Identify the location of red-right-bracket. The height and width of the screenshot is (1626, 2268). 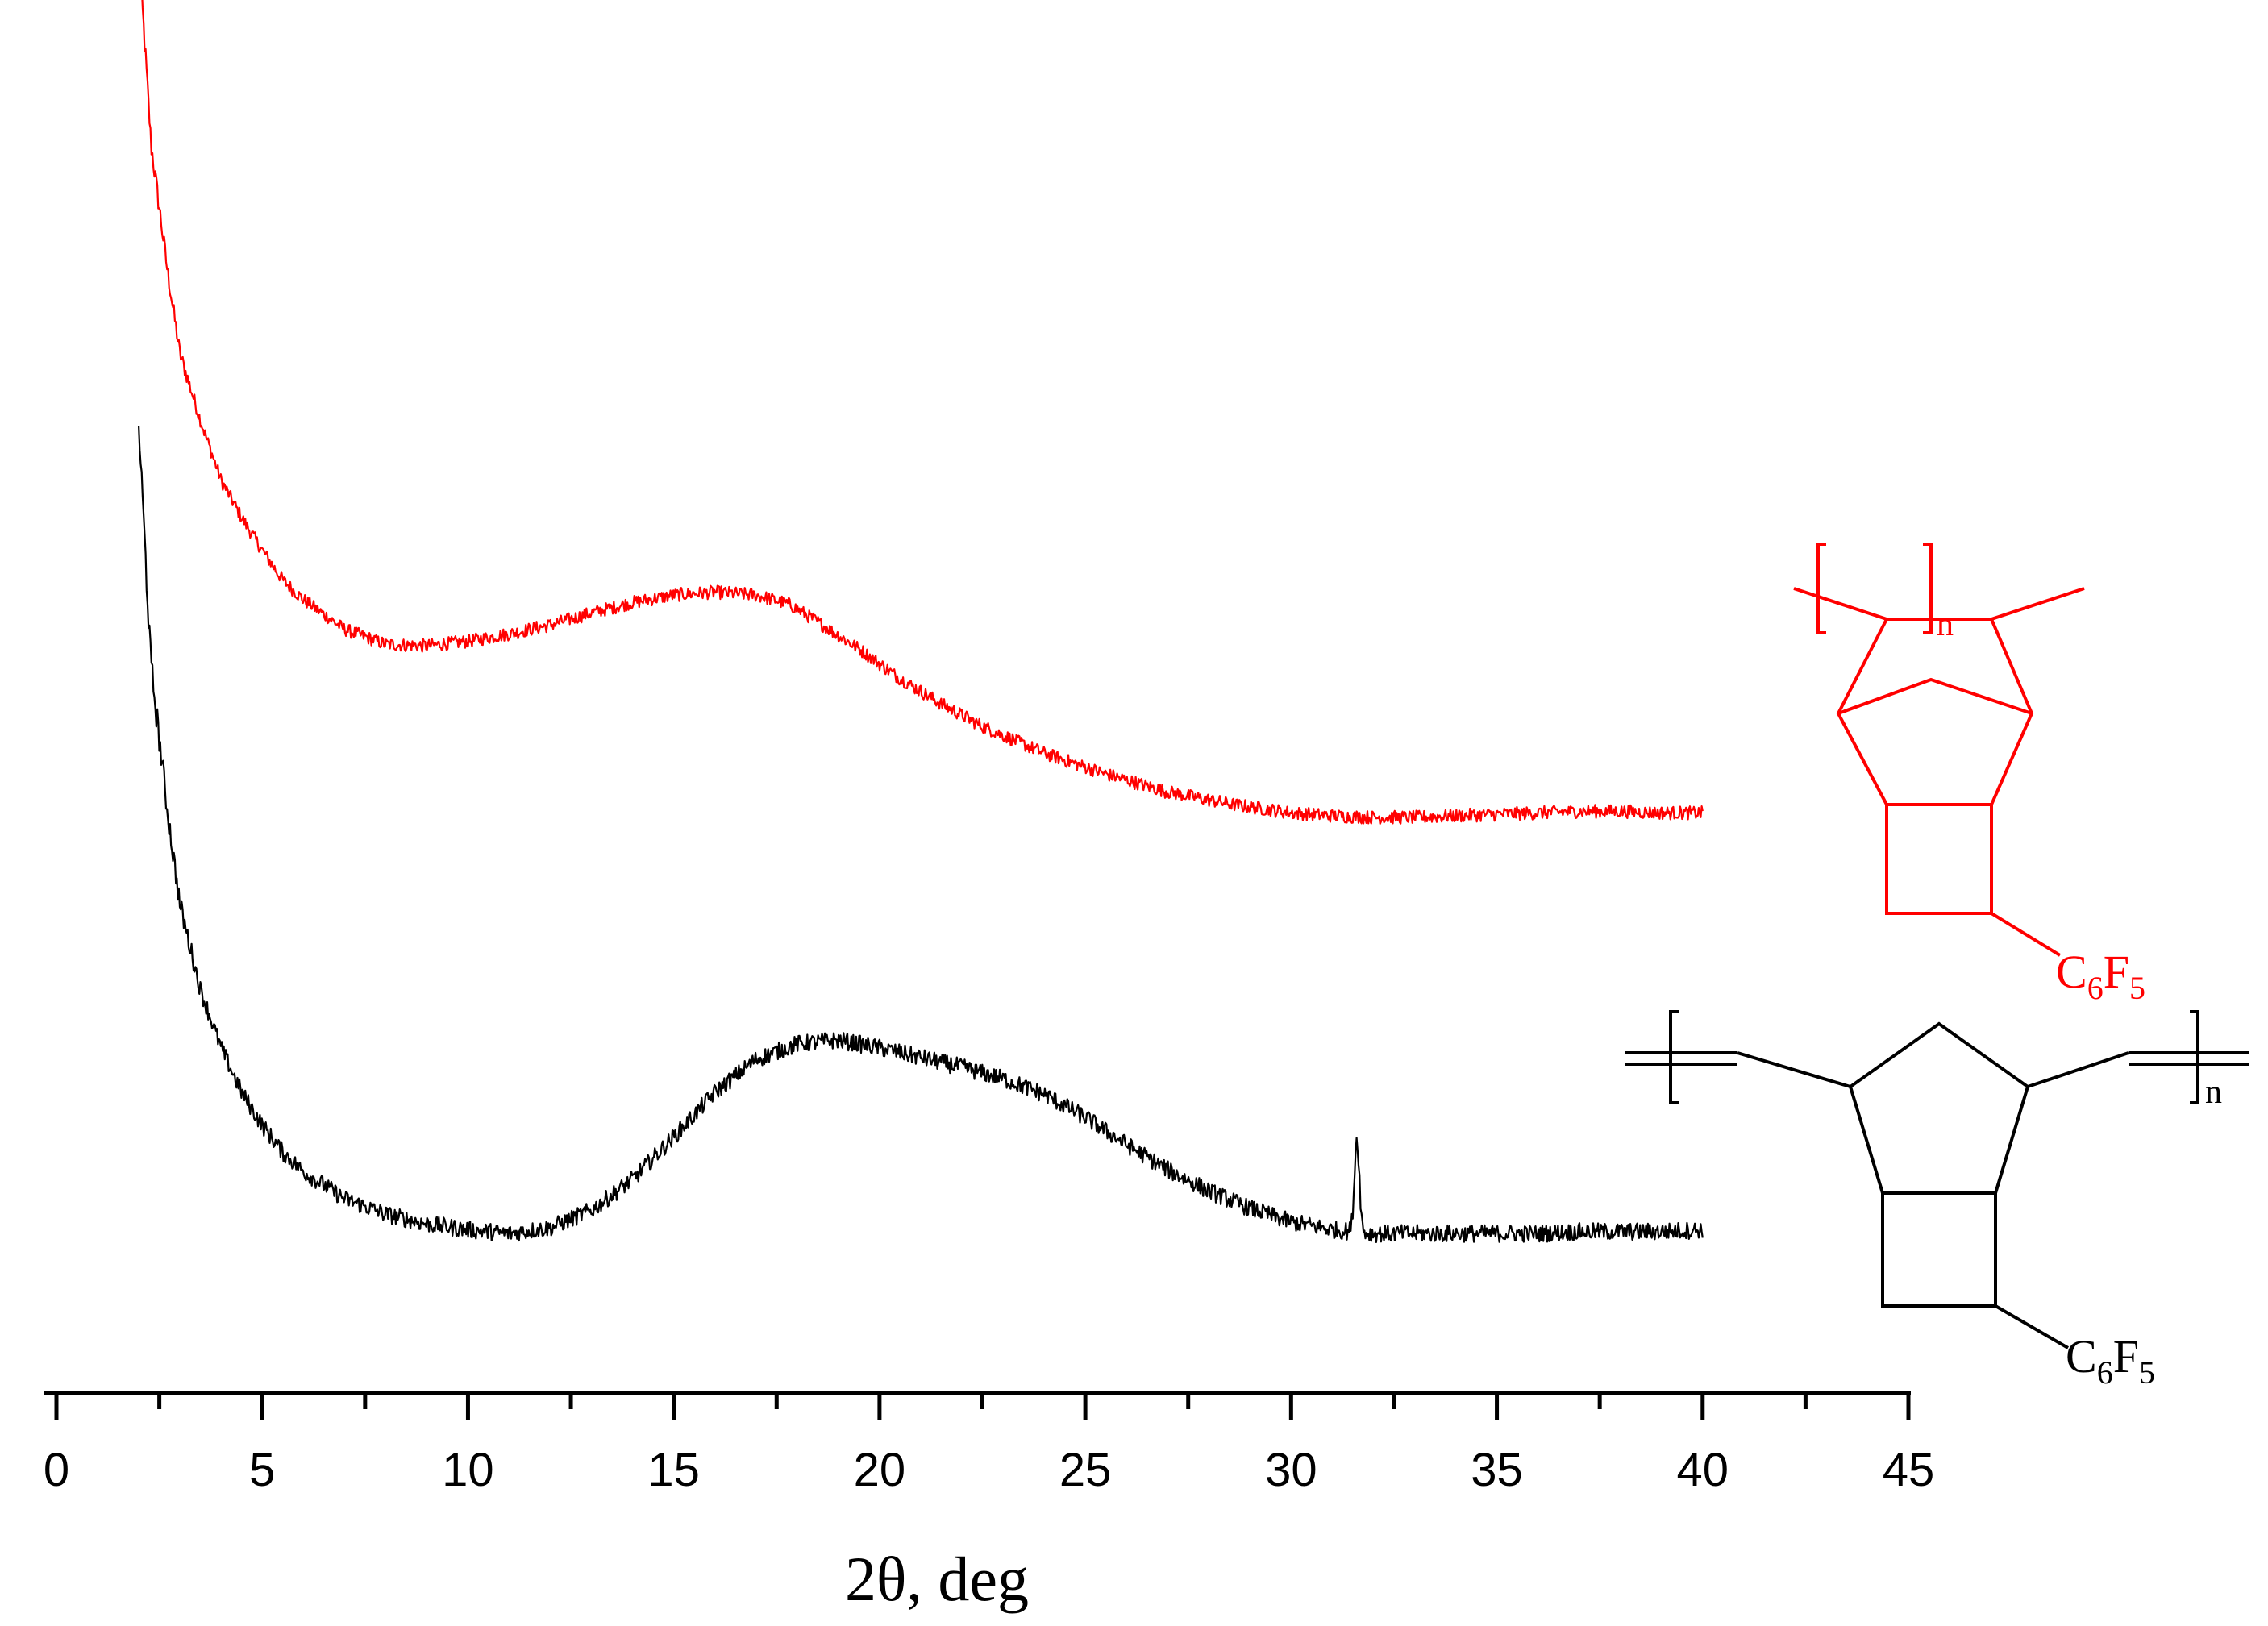
(1928, 588).